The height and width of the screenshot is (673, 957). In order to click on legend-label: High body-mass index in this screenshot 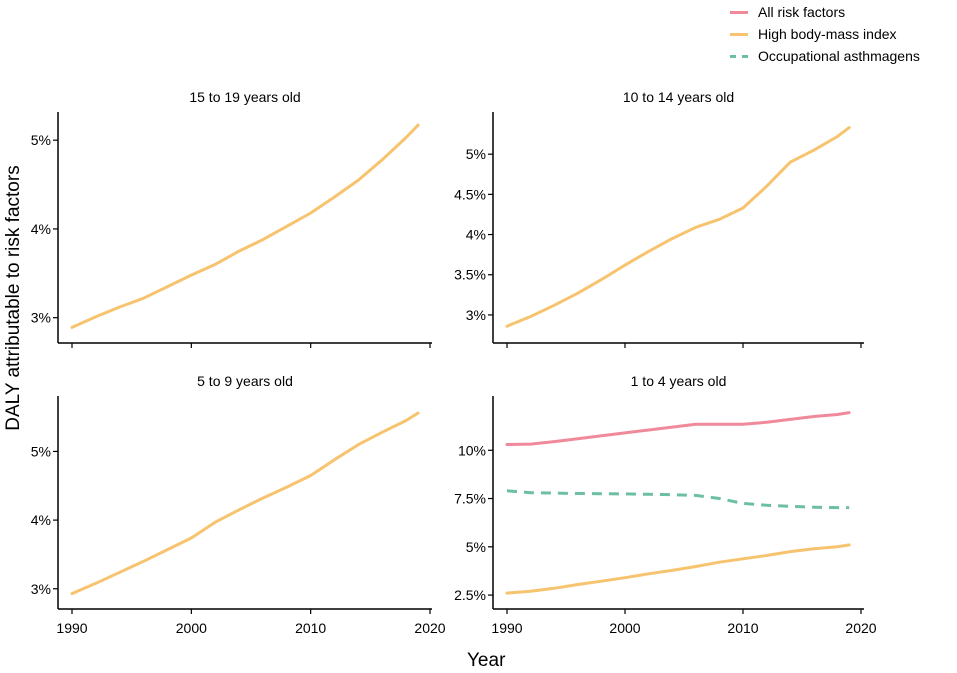, I will do `click(827, 34)`.